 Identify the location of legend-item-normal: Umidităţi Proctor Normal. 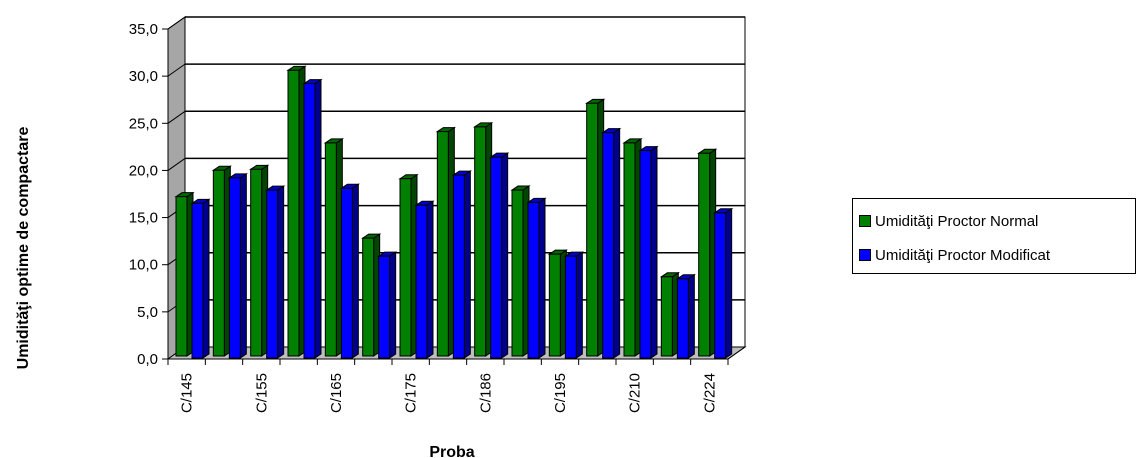
(948, 221).